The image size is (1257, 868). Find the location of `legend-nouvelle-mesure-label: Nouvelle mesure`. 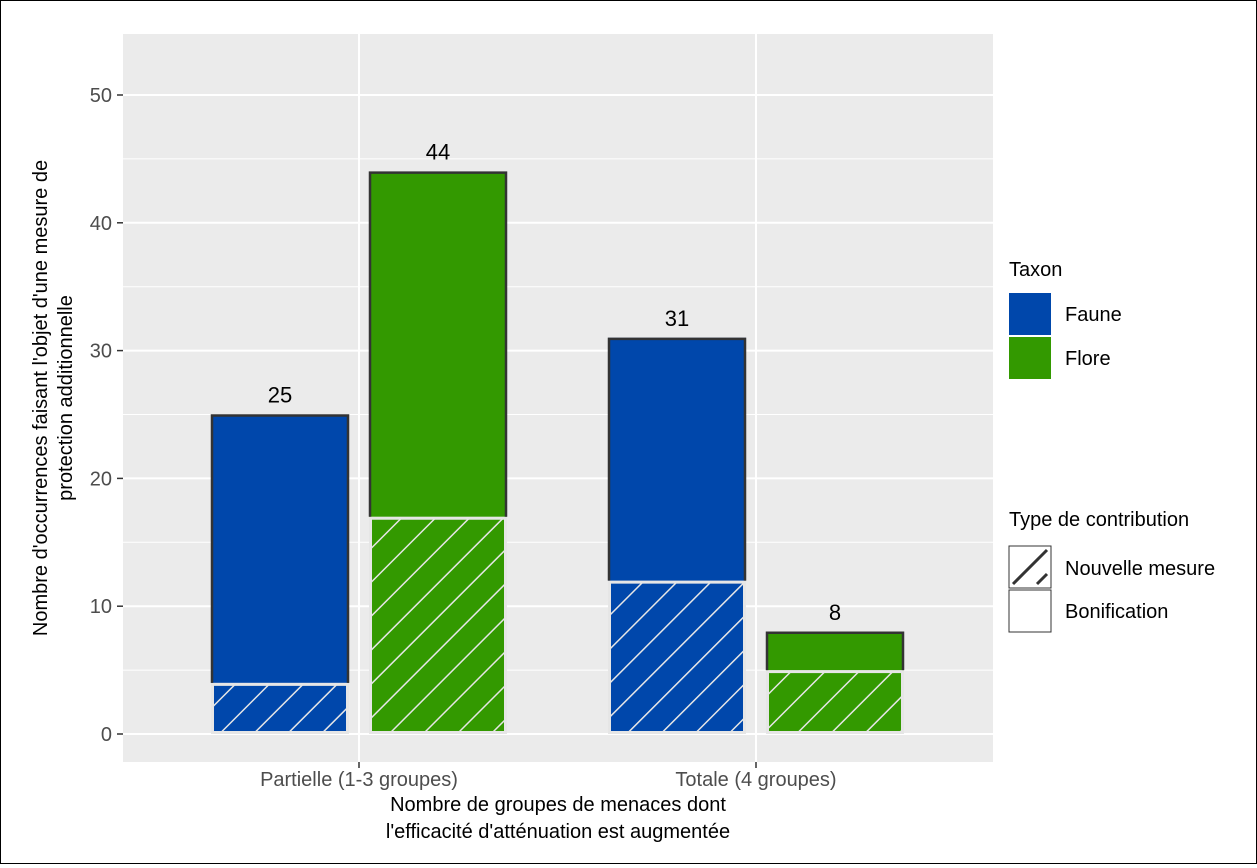

legend-nouvelle-mesure-label: Nouvelle mesure is located at coordinates (1140, 569).